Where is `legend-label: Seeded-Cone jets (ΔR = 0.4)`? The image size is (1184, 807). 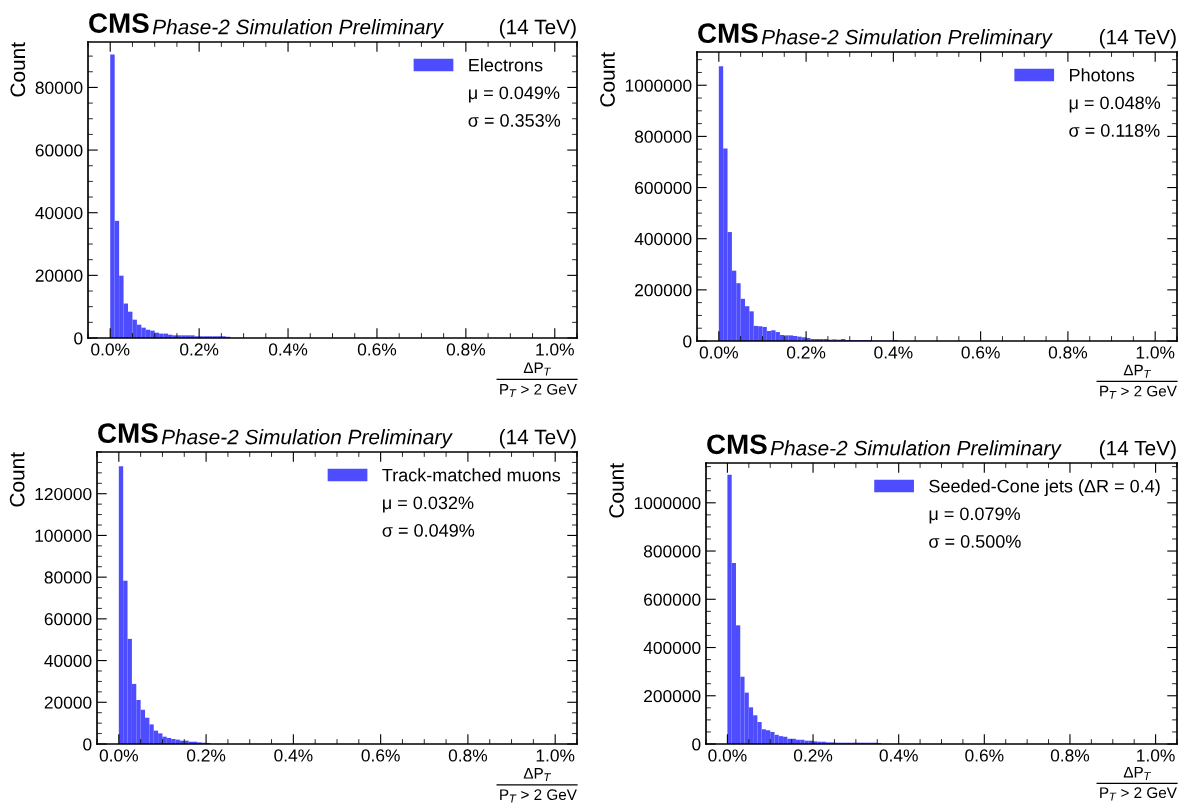 legend-label: Seeded-Cone jets (ΔR = 0.4) is located at coordinates (1044, 488).